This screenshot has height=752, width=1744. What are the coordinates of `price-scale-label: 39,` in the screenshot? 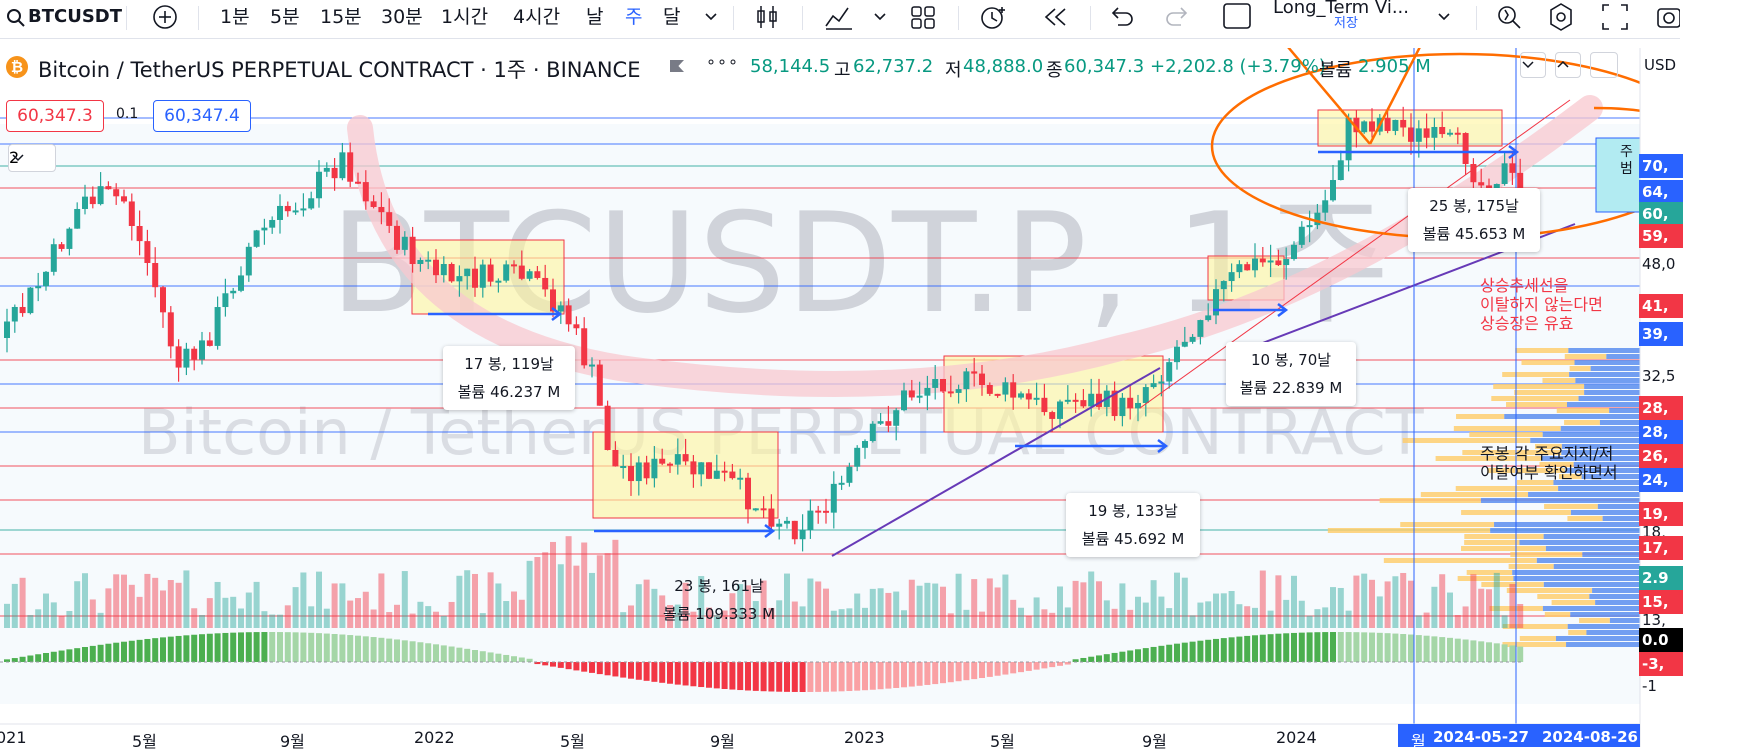 It's located at (1661, 334).